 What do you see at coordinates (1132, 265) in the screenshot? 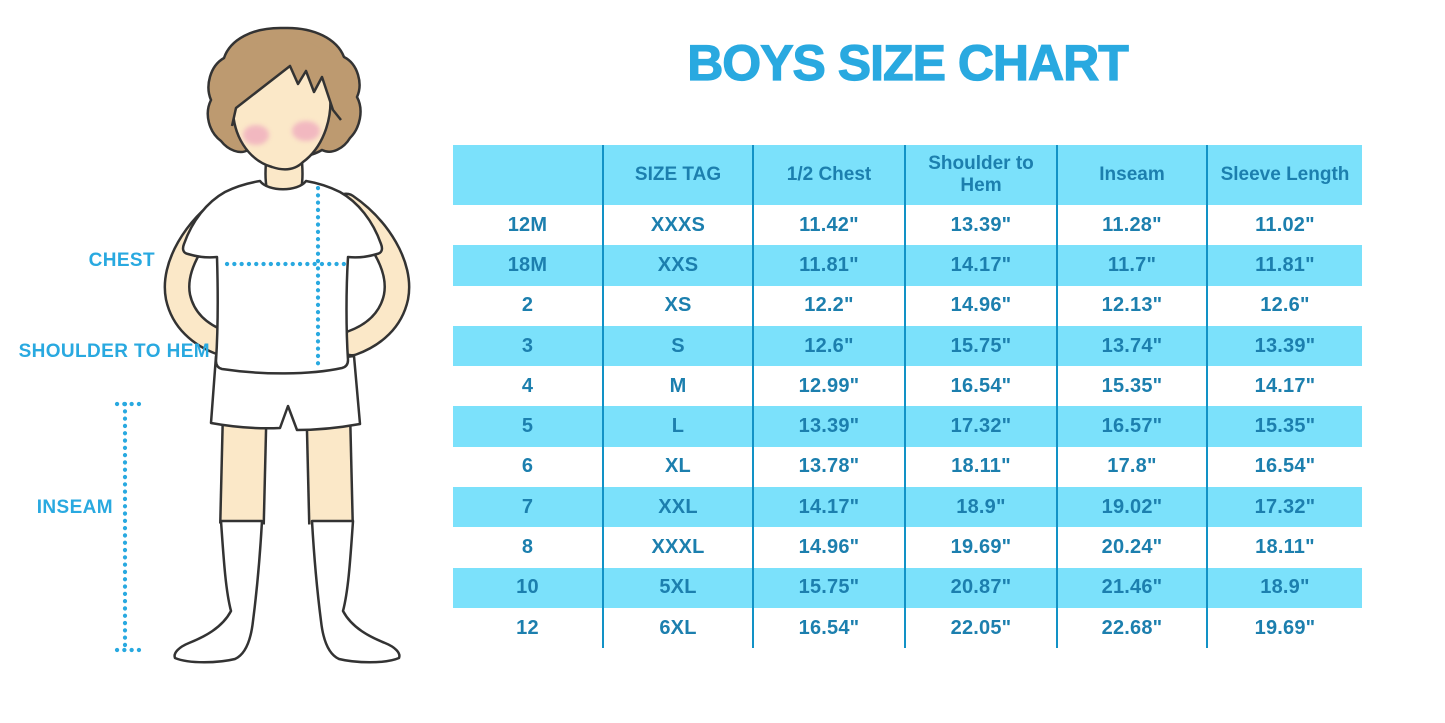
I see `table-cell: 11.7"` at bounding box center [1132, 265].